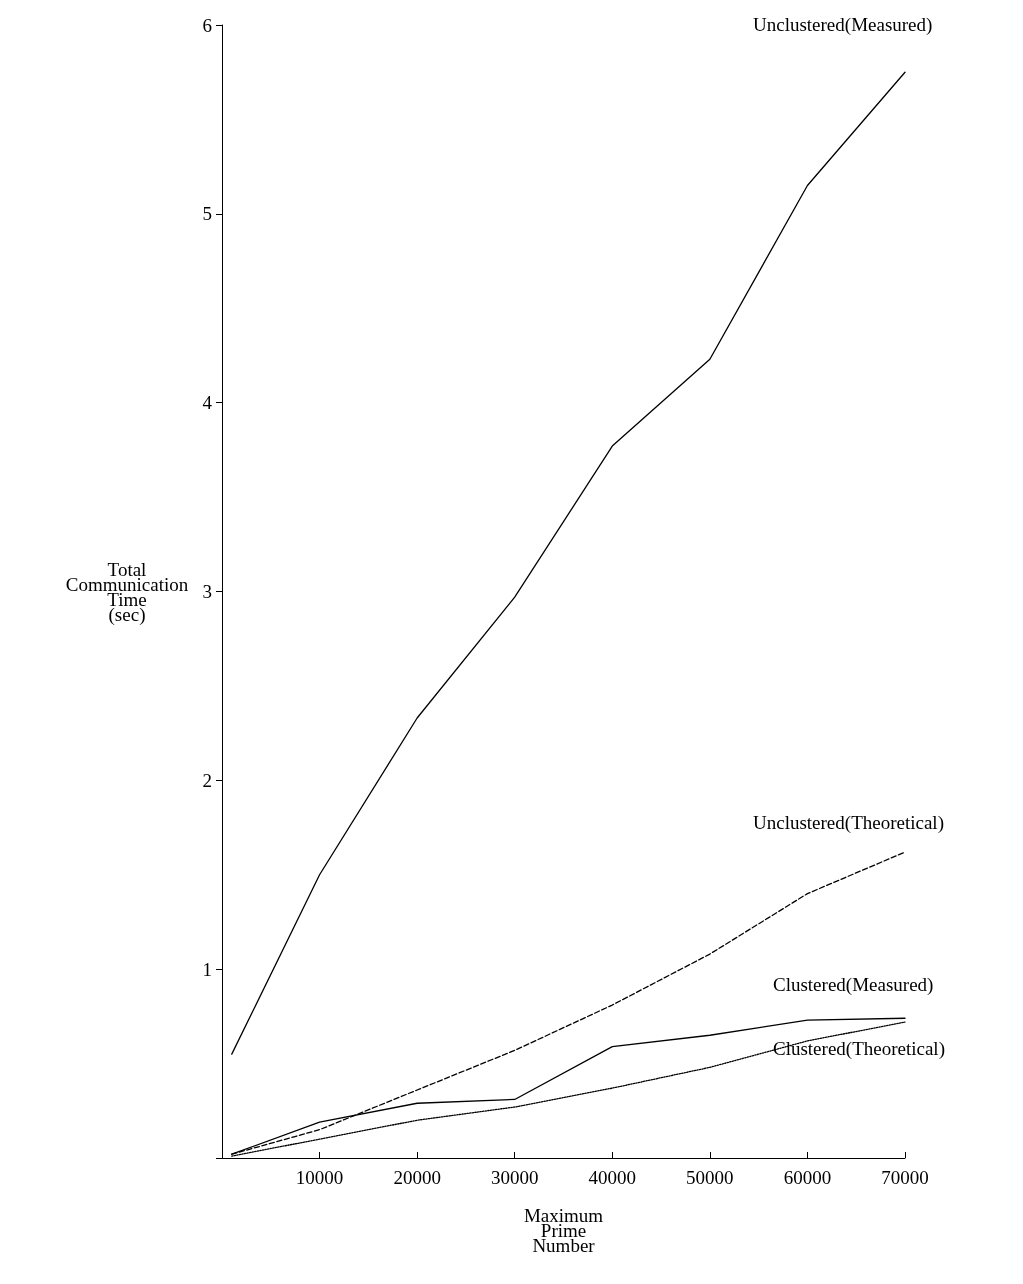 The height and width of the screenshot is (1284, 1023). I want to click on y-tick-label: 5, so click(207, 214).